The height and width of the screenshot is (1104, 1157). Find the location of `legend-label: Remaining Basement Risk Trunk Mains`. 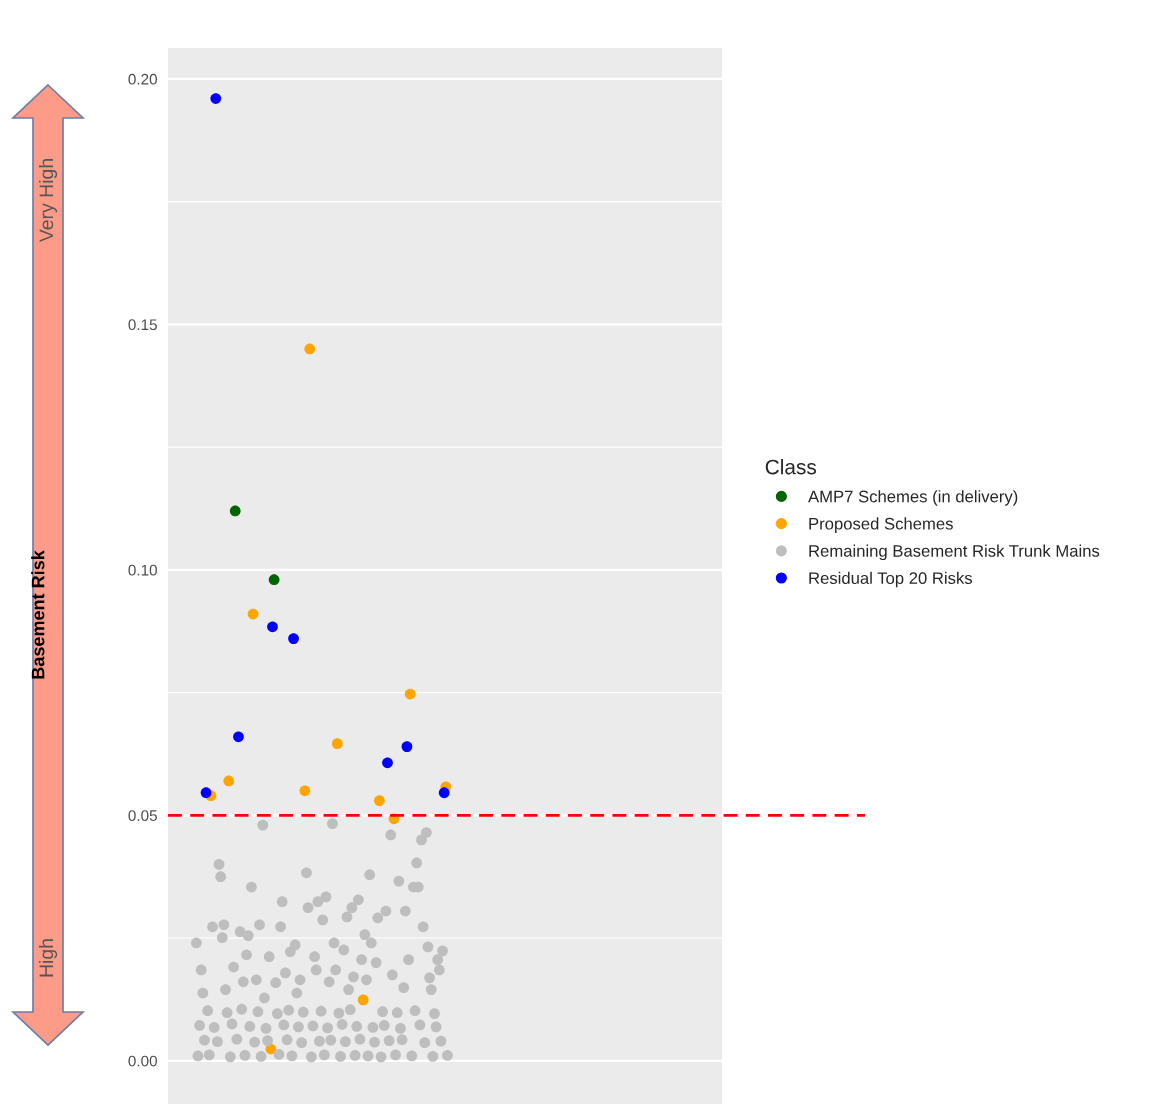

legend-label: Remaining Basement Risk Trunk Mains is located at coordinates (954, 552).